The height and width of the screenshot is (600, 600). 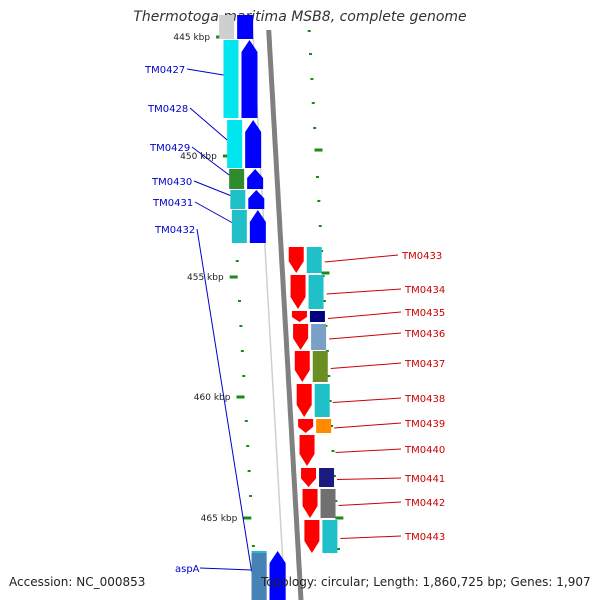 I want to click on gene-label: TM0427, so click(x=164, y=70).